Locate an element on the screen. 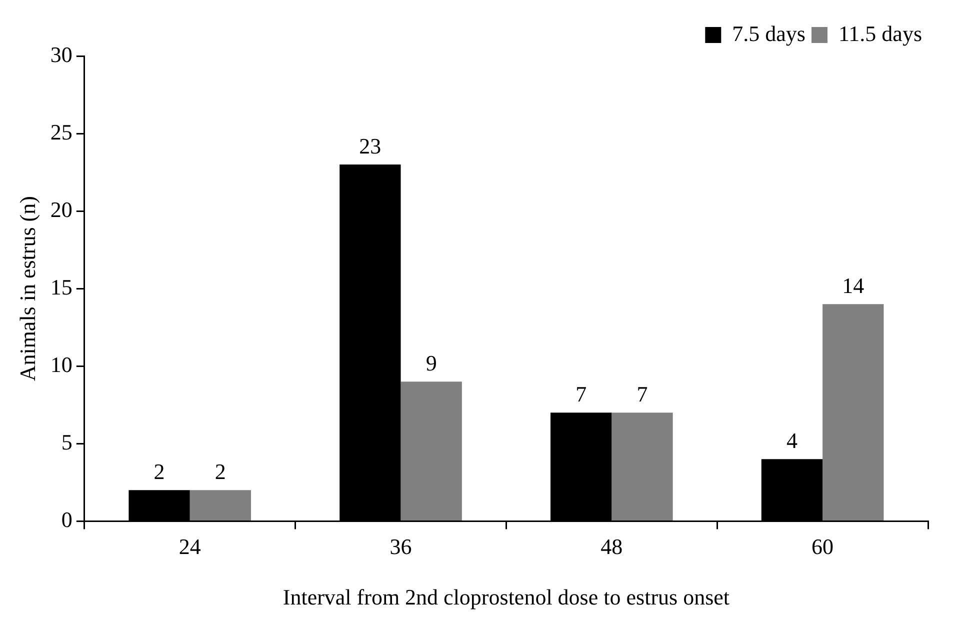  y-axis-title: Animals in estrus (n) is located at coordinates (27, 289).